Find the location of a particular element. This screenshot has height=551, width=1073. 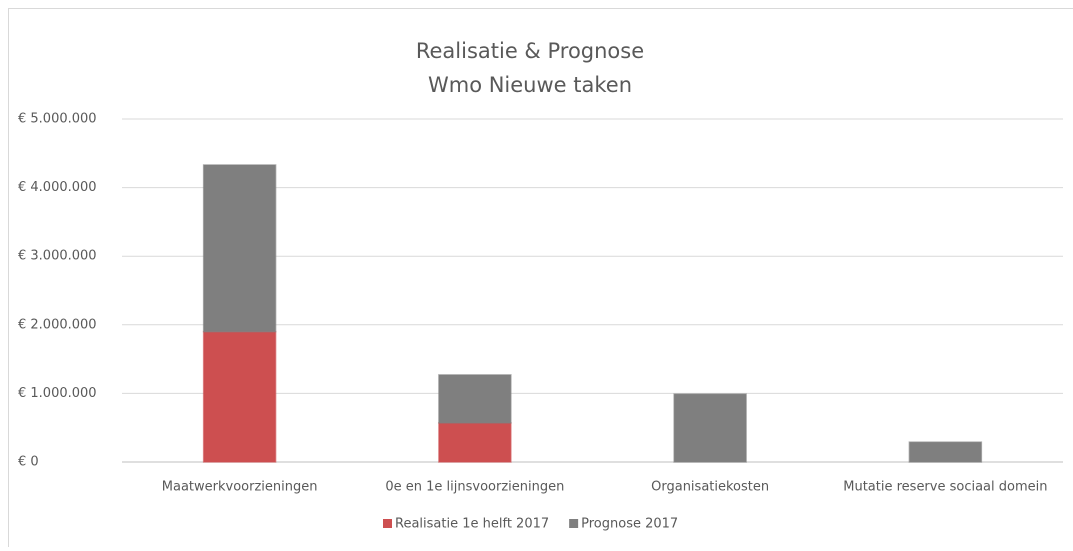

chart-subtitle: Wmo Nieuwe taken is located at coordinates (530, 85).